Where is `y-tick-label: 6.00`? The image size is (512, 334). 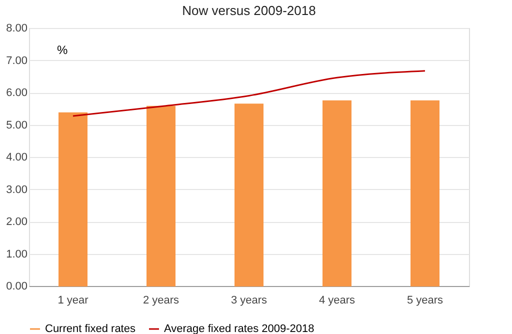
y-tick-label: 6.00 is located at coordinates (17, 93).